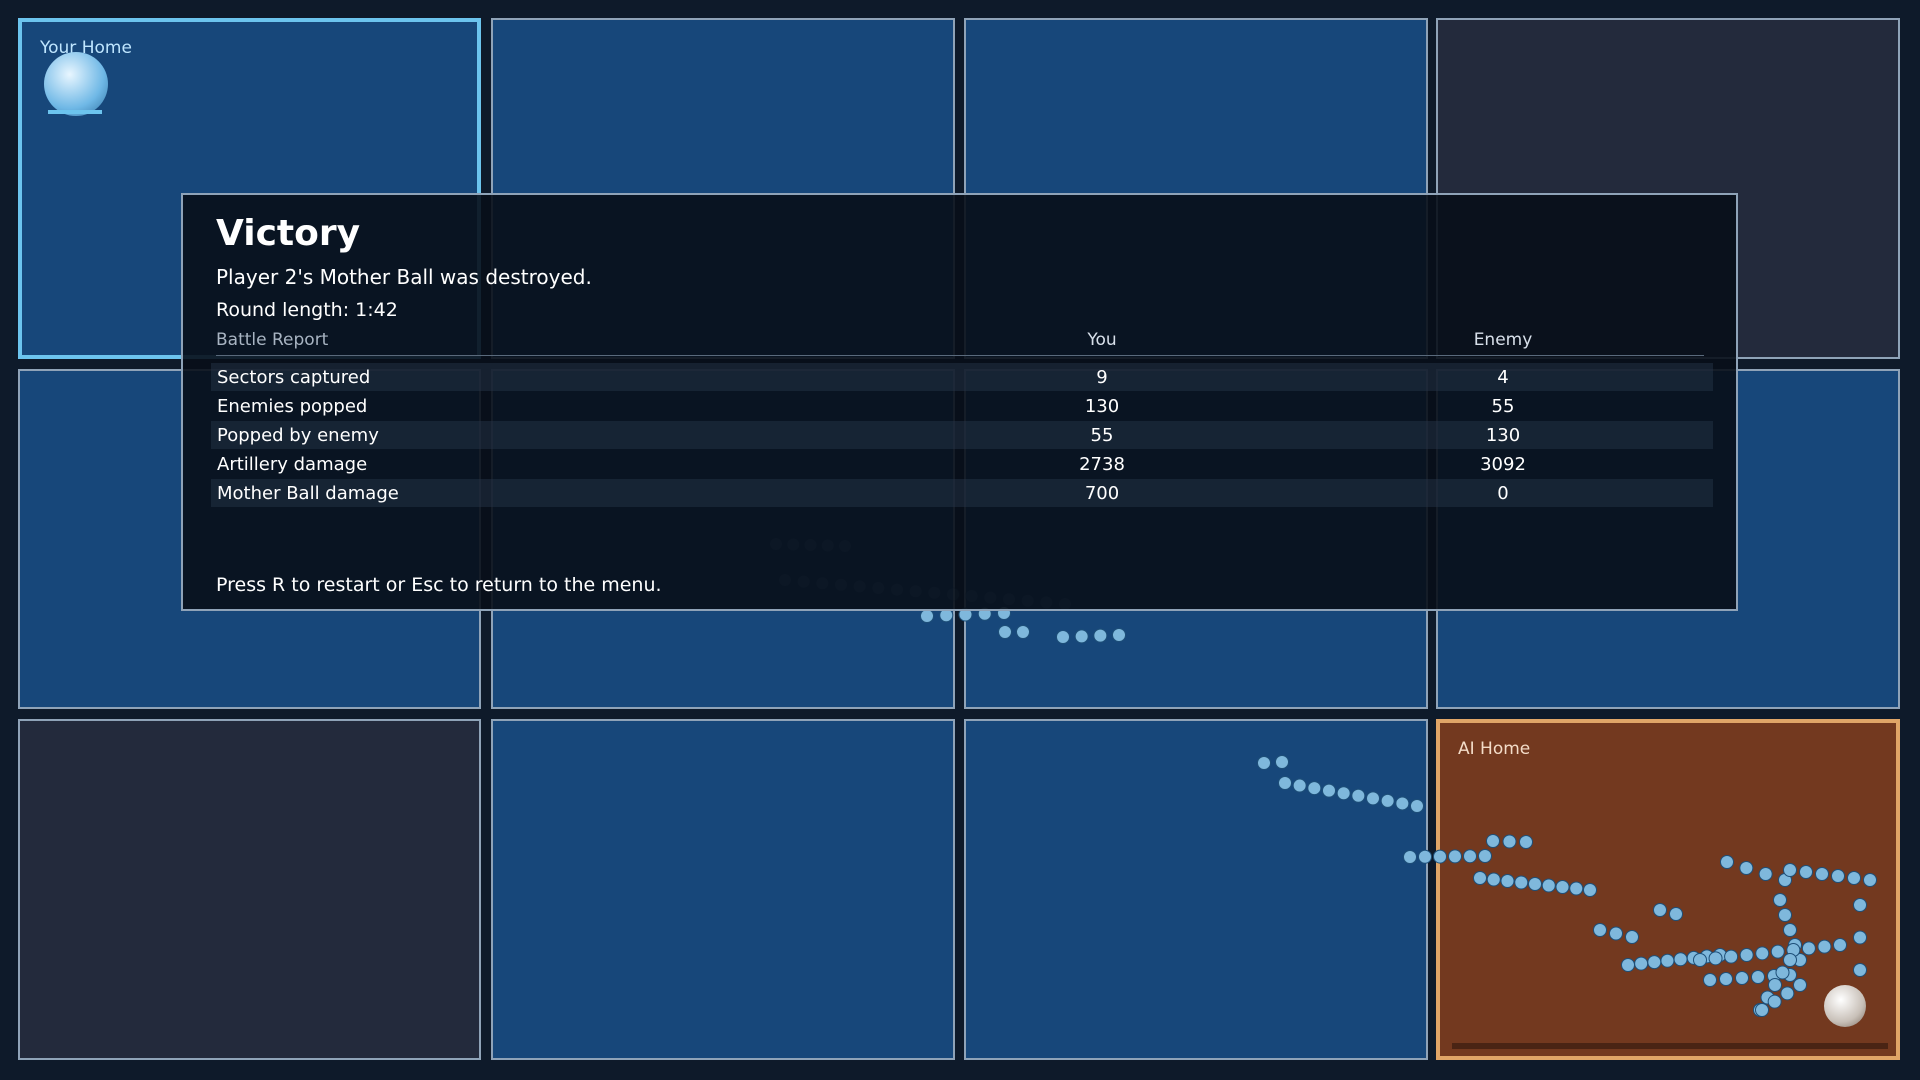 The width and height of the screenshot is (1920, 1080). Describe the element at coordinates (1670, 1046) in the screenshot. I see `progress-bar` at that location.